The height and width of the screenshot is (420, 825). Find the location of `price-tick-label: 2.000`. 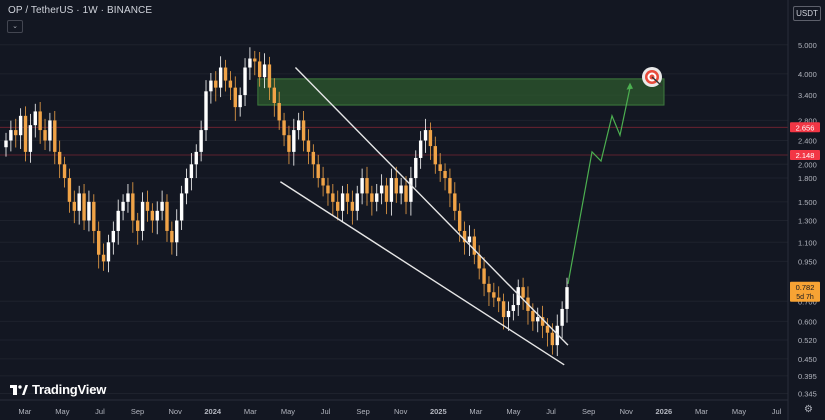

price-tick-label: 2.000 is located at coordinates (807, 164).